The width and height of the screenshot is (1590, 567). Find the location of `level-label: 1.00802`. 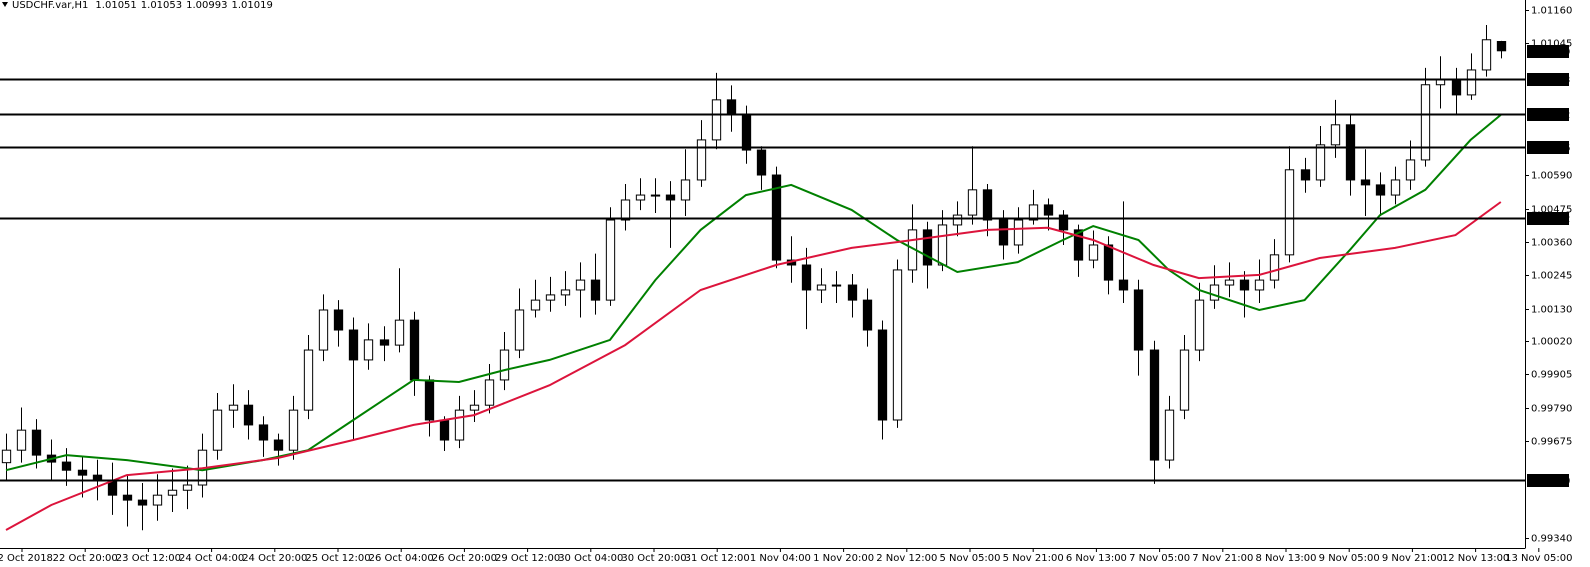

level-label: 1.00802 is located at coordinates (1549, 115).